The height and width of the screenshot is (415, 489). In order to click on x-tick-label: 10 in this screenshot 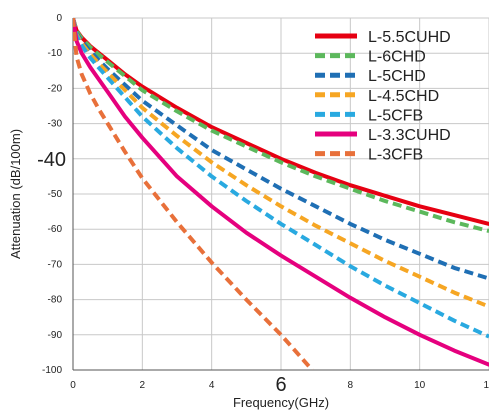, I will do `click(420, 385)`.